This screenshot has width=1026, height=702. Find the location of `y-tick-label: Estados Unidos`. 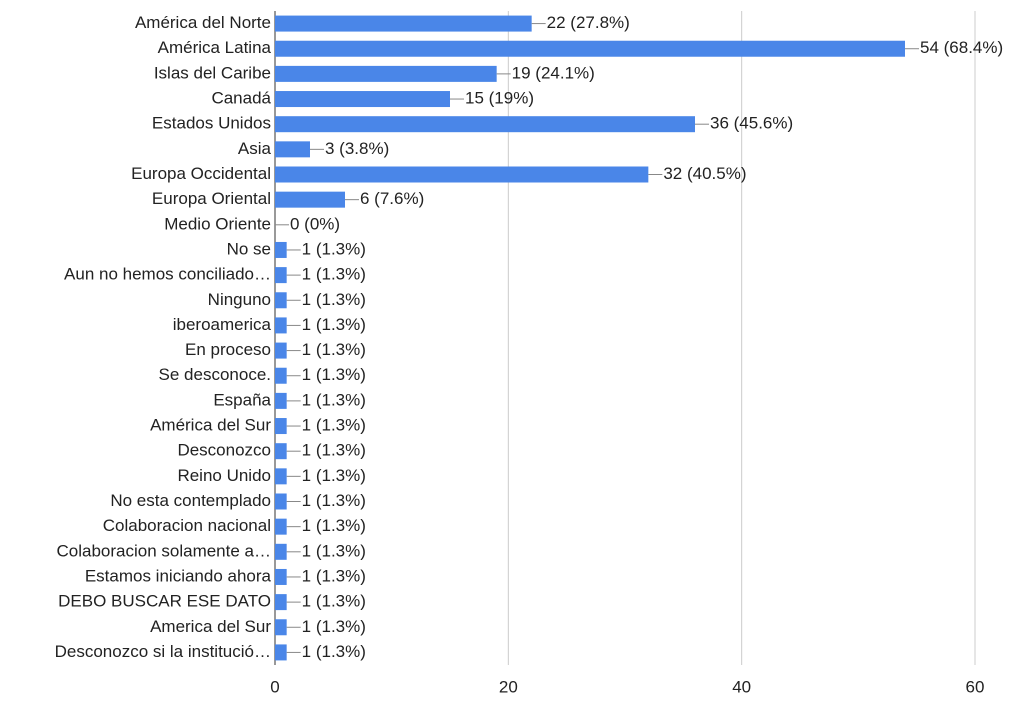

y-tick-label: Estados Unidos is located at coordinates (211, 123).